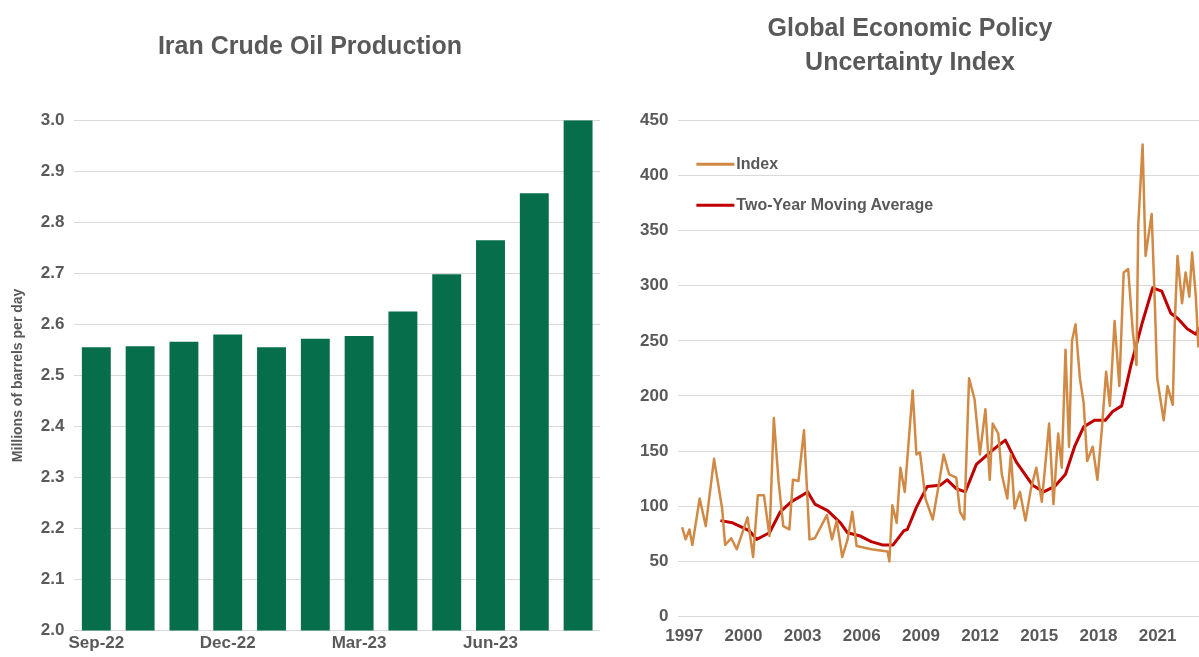  What do you see at coordinates (835, 204) in the screenshot?
I see `legend-label: Two-Year Moving Average` at bounding box center [835, 204].